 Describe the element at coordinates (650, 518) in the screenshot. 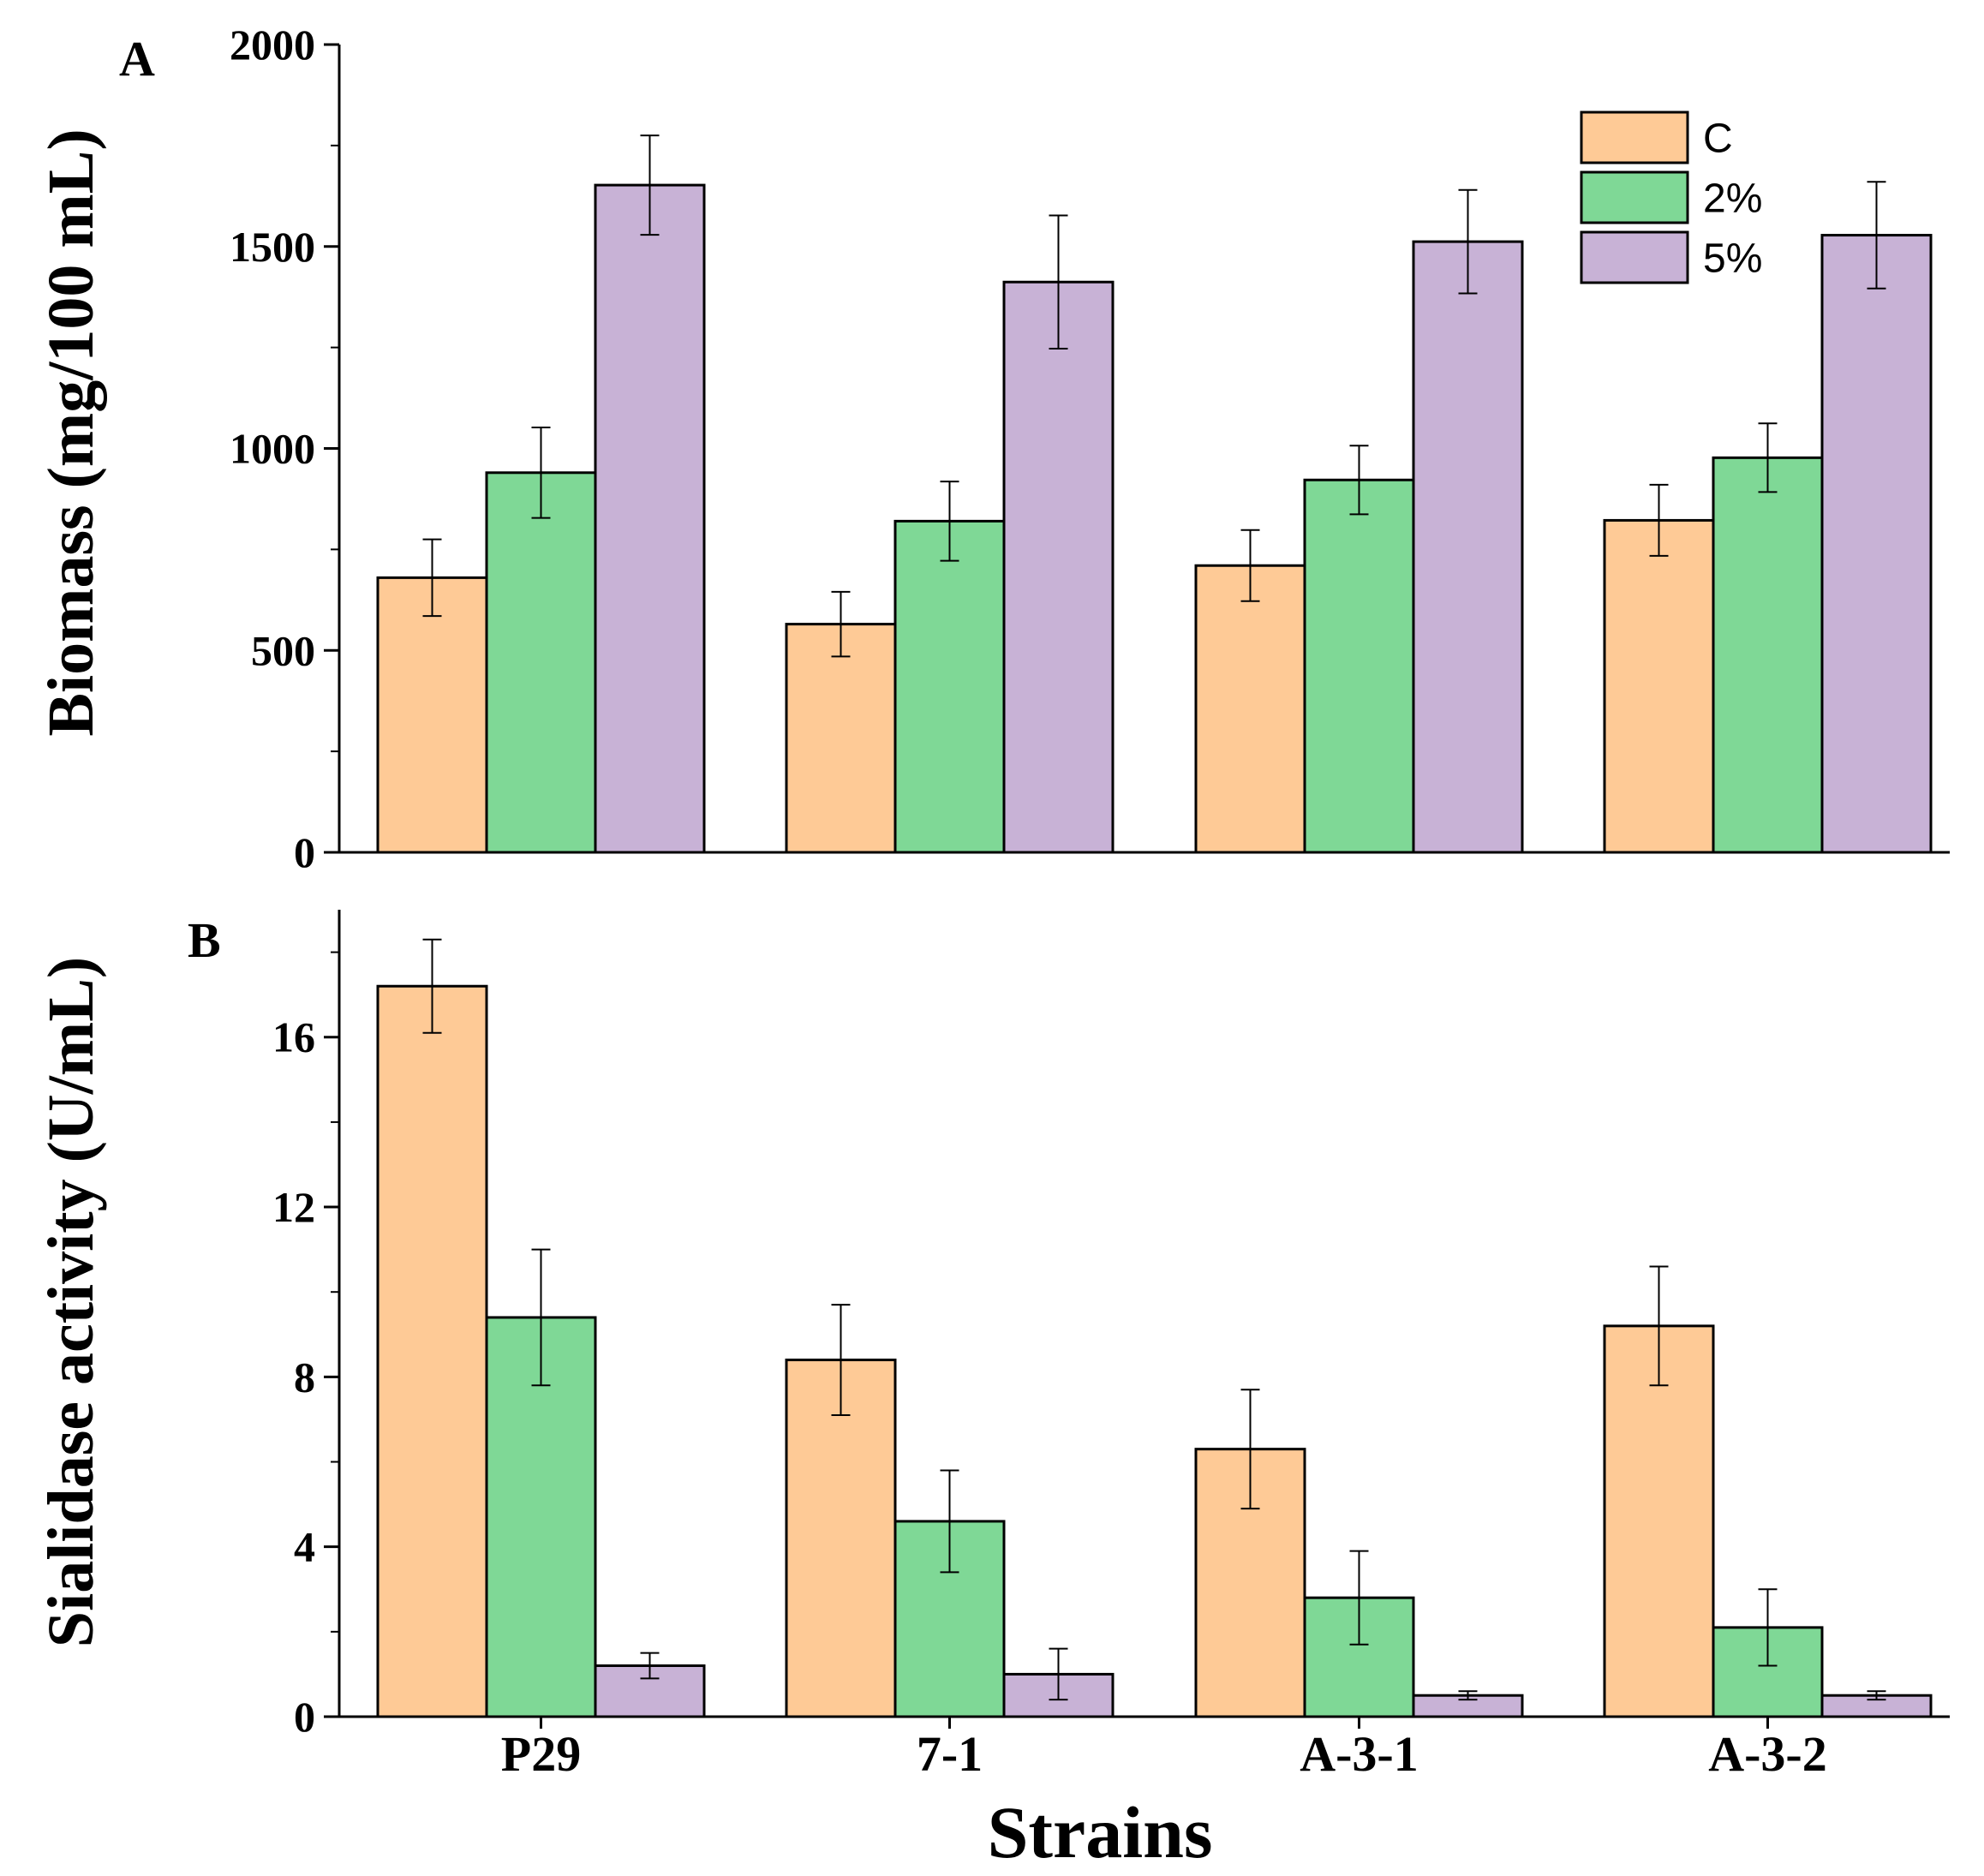

I see `panel-a-bar-p29-5pct` at that location.